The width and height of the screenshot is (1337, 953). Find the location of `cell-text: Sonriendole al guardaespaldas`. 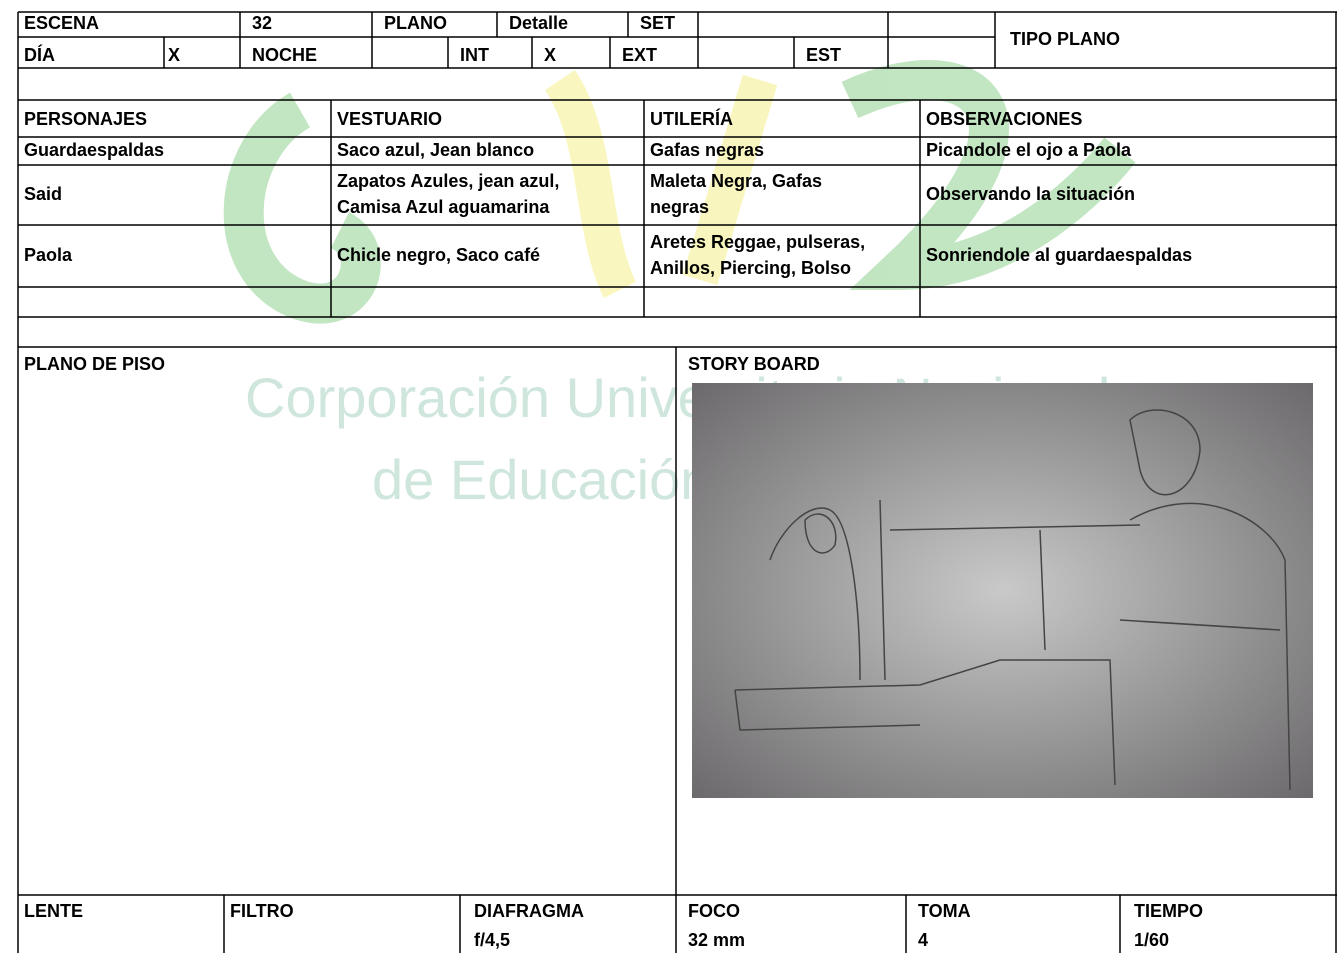

cell-text: Sonriendole al guardaespaldas is located at coordinates (1059, 255).